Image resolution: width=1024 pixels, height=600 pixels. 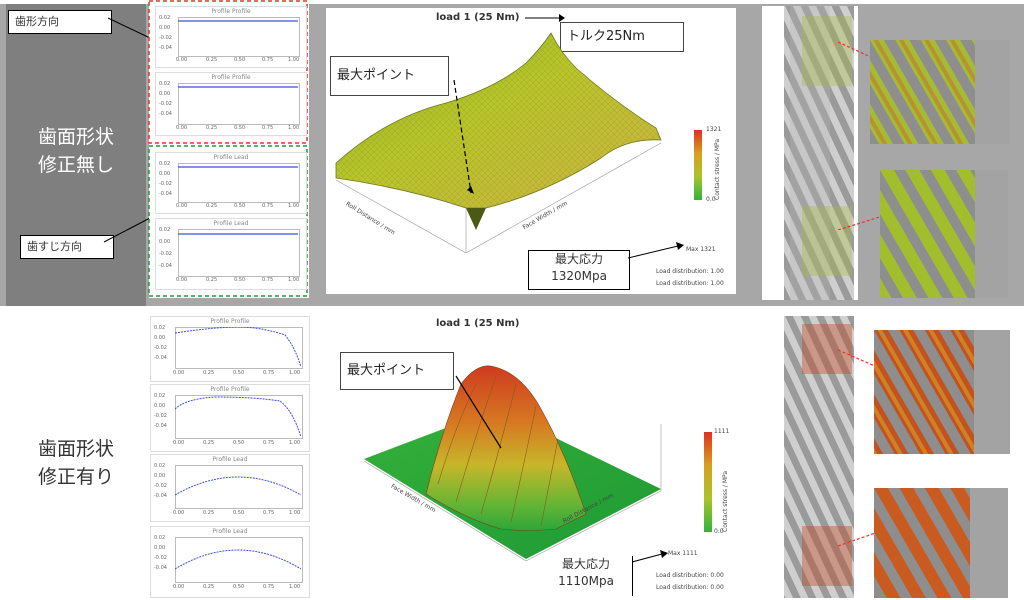 What do you see at coordinates (622, 37) in the screenshot?
I see `torque-label: トルク25Nm` at bounding box center [622, 37].